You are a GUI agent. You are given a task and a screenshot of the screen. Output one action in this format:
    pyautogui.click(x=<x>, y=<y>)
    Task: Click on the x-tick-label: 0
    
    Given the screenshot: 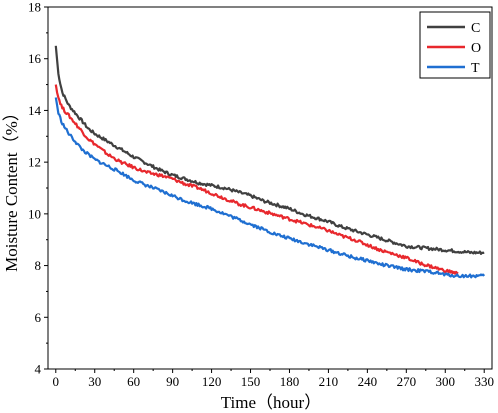 What is the action you would take?
    pyautogui.click(x=56, y=381)
    